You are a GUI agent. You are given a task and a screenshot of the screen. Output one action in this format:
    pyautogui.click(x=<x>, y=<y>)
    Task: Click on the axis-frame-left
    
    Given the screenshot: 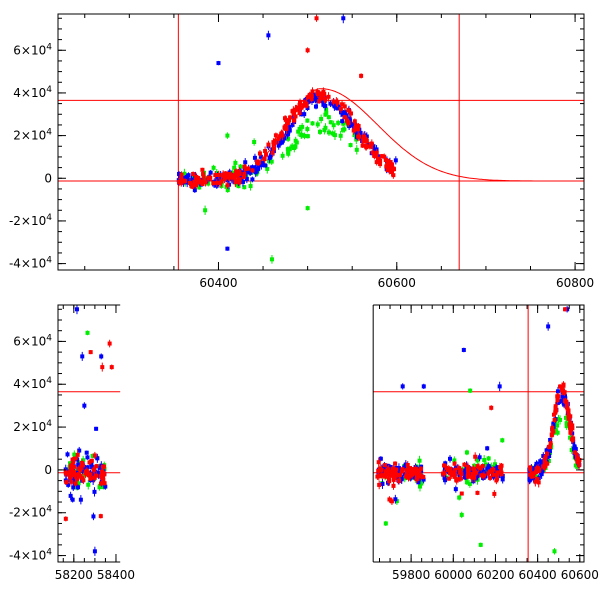 What is the action you would take?
    pyautogui.click(x=89, y=433)
    